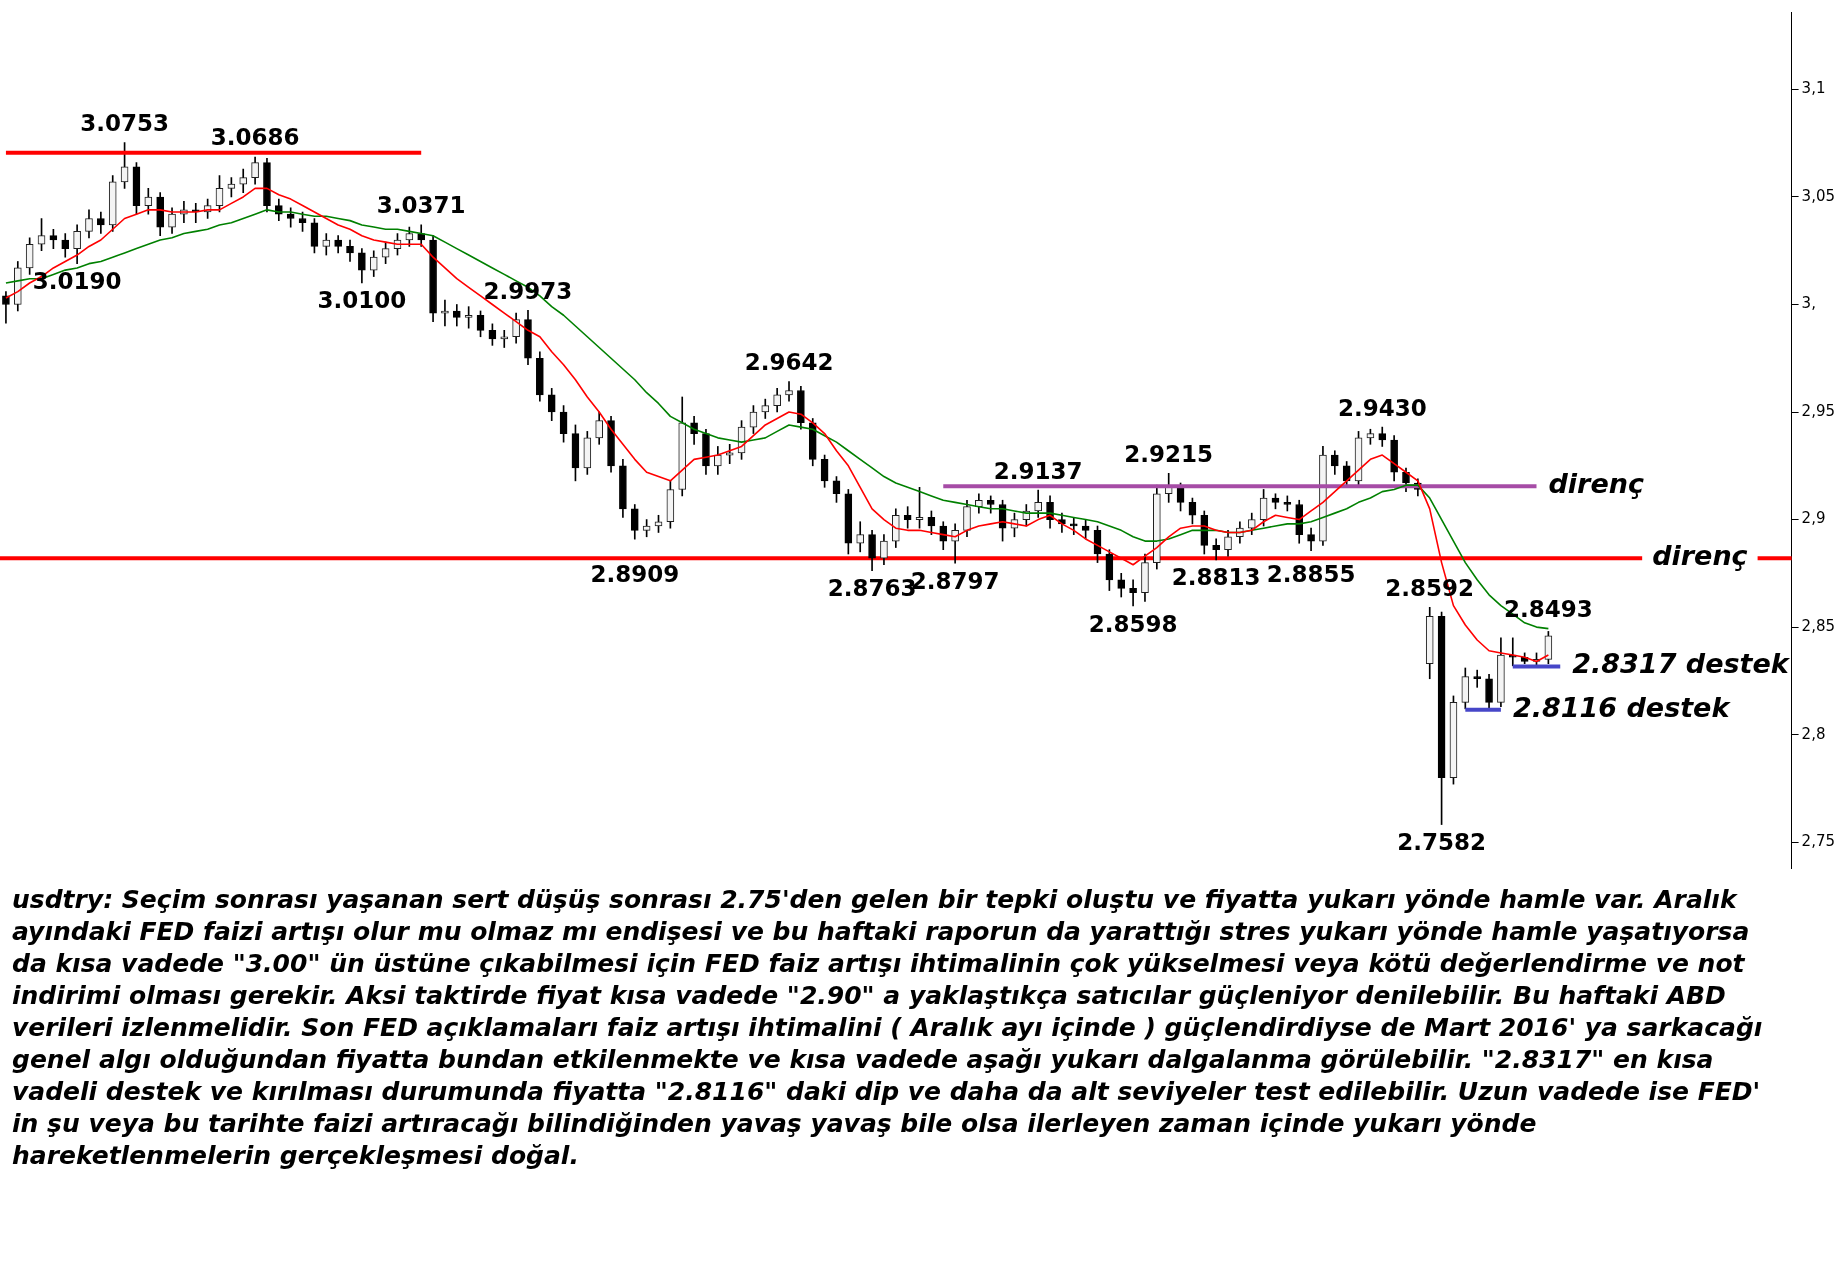 The image size is (1846, 1270). What do you see at coordinates (1133, 623) in the screenshot?
I see `annotation: 2.8598` at bounding box center [1133, 623].